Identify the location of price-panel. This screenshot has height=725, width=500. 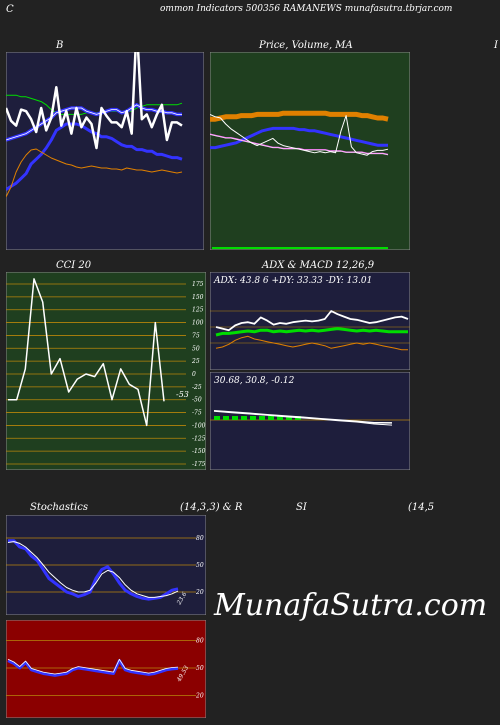
(310, 151).